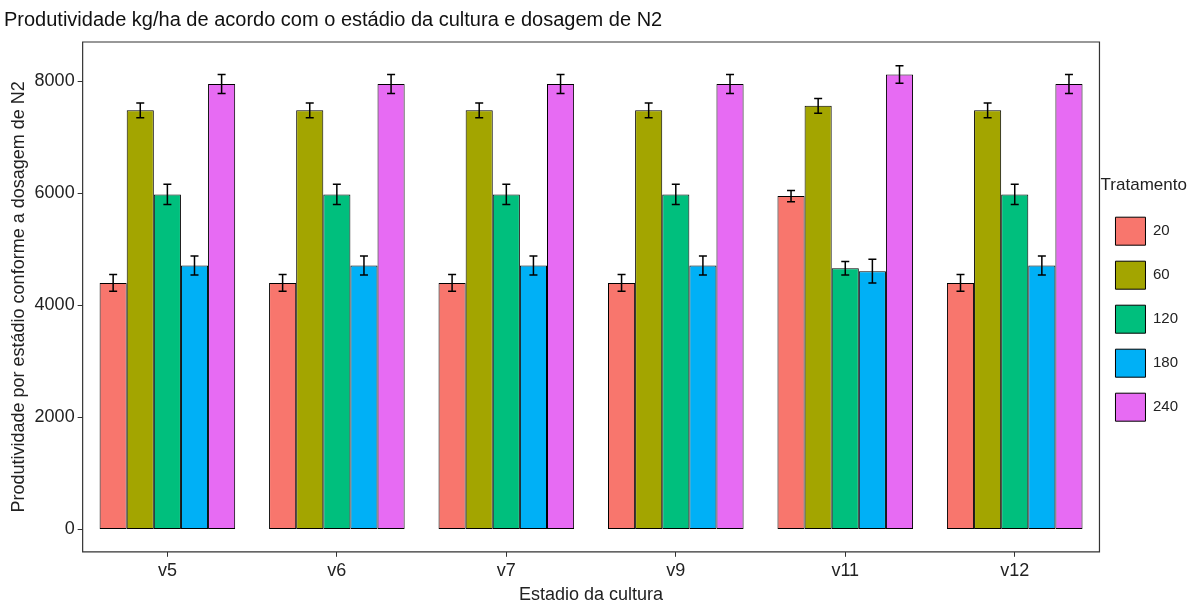 Image resolution: width=1196 pixels, height=610 pixels. What do you see at coordinates (1165, 406) in the screenshot?
I see `legend-label: 240` at bounding box center [1165, 406].